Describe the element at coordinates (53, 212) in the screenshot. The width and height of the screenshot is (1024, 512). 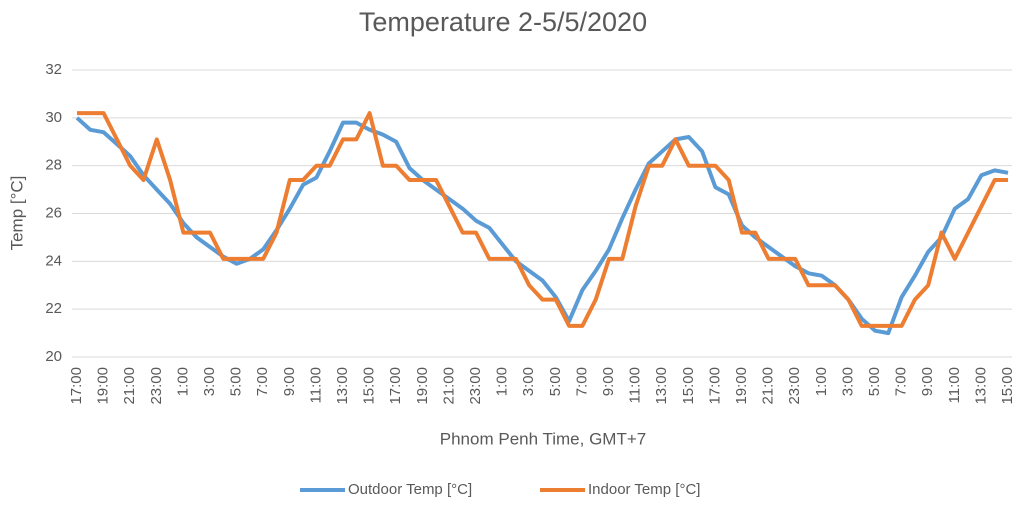
I see `y-tick-label: 26` at that location.